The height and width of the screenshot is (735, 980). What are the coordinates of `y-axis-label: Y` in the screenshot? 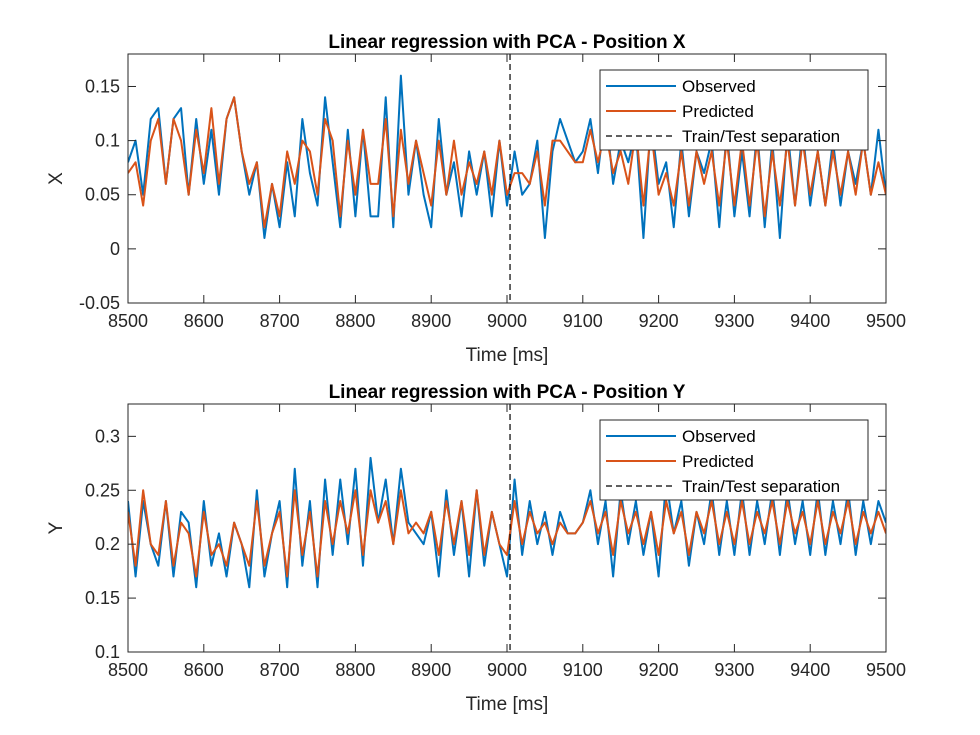 It's located at (56, 527).